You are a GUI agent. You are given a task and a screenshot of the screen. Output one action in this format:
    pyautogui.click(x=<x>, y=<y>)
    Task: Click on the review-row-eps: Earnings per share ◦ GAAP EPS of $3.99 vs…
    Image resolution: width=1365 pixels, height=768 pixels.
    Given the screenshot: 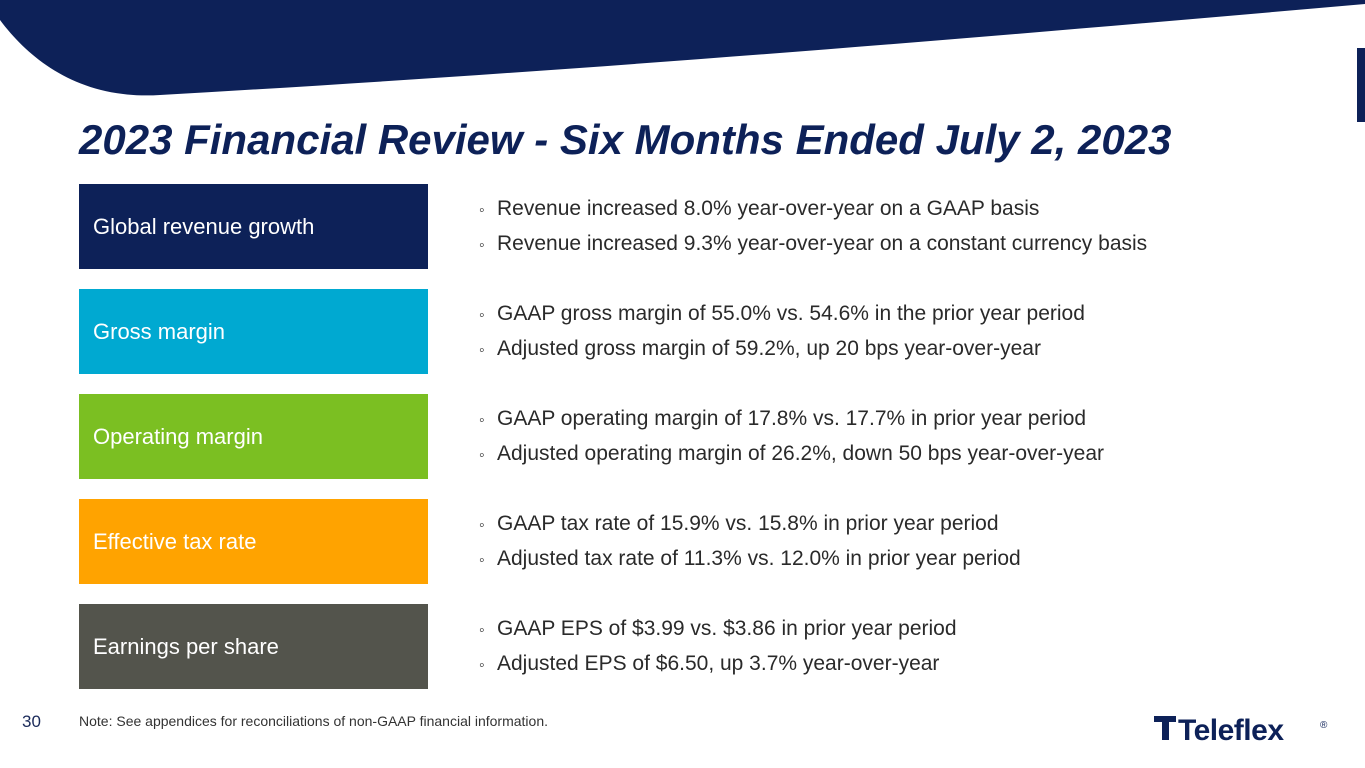 What is the action you would take?
    pyautogui.click(x=679, y=646)
    